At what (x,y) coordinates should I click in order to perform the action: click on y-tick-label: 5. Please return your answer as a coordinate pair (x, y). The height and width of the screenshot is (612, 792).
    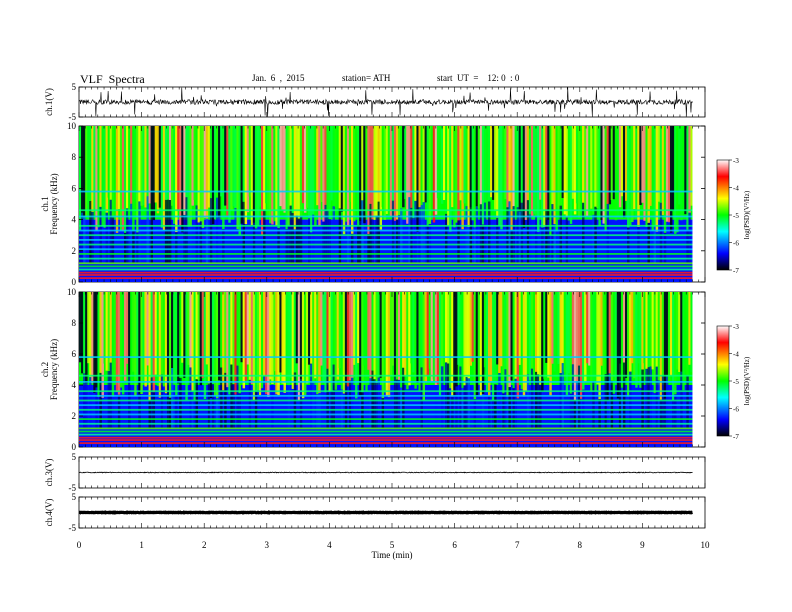
    Looking at the image, I should click on (74, 497).